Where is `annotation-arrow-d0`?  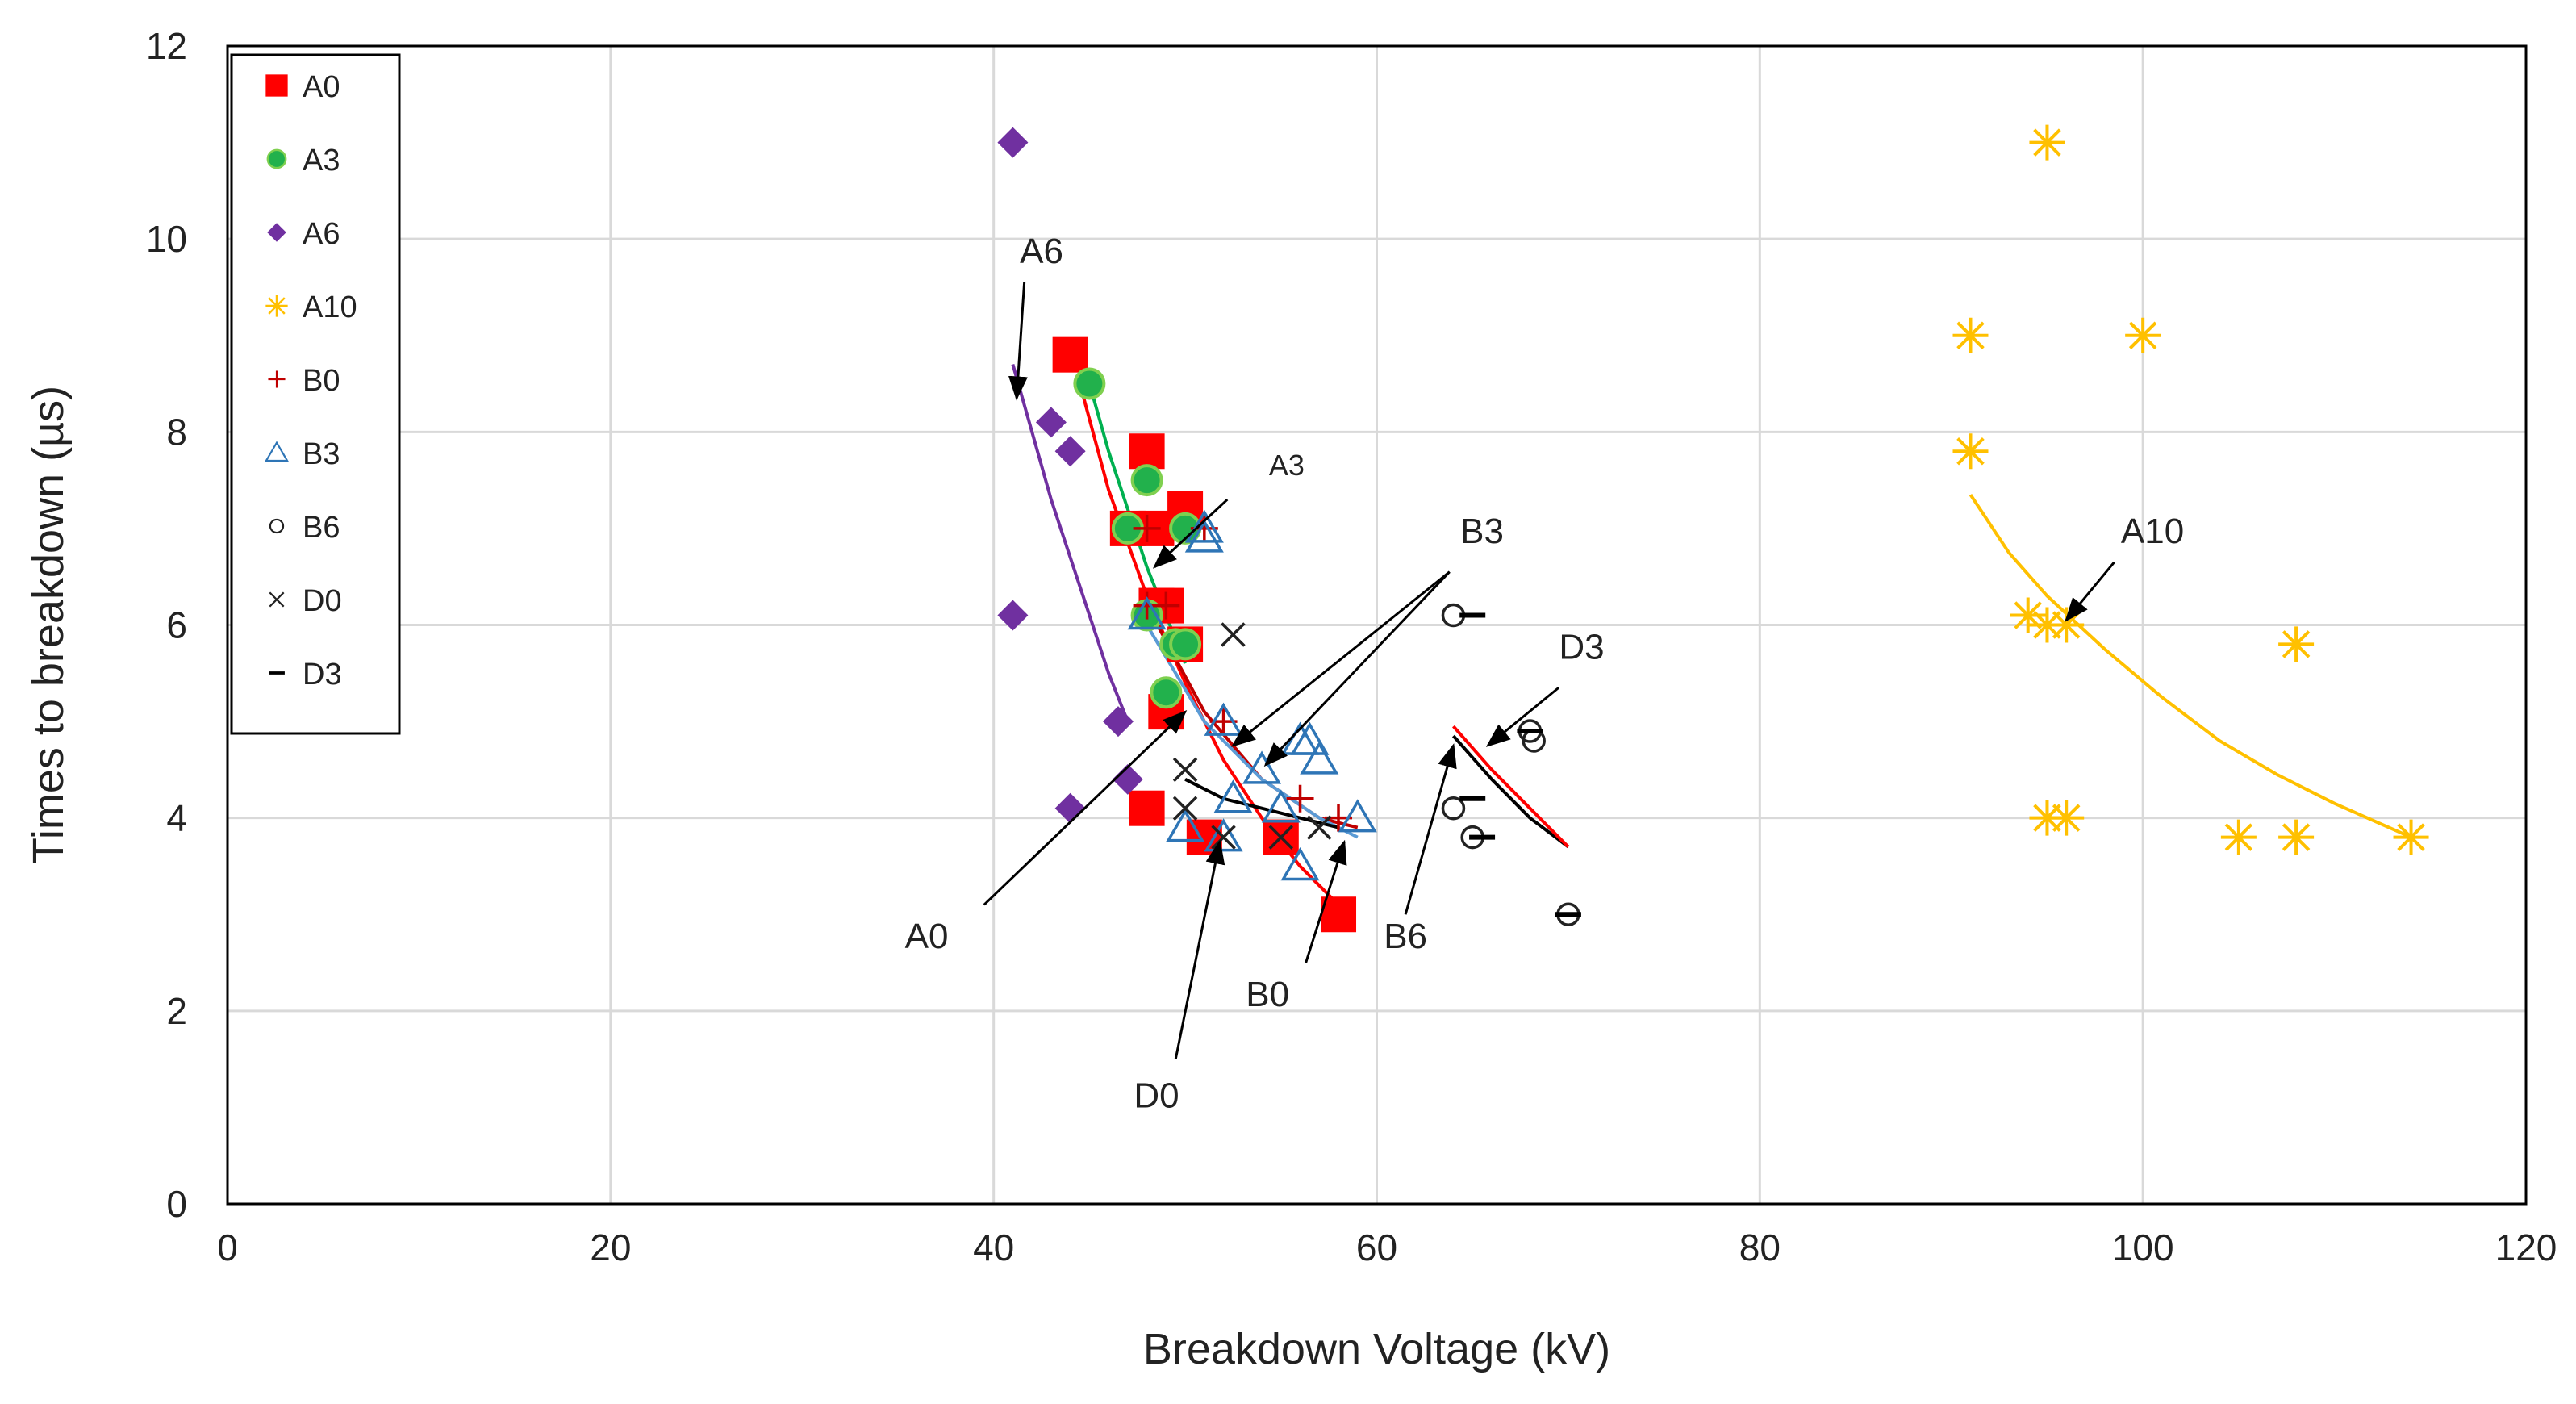 annotation-arrow-d0 is located at coordinates (1199, 949).